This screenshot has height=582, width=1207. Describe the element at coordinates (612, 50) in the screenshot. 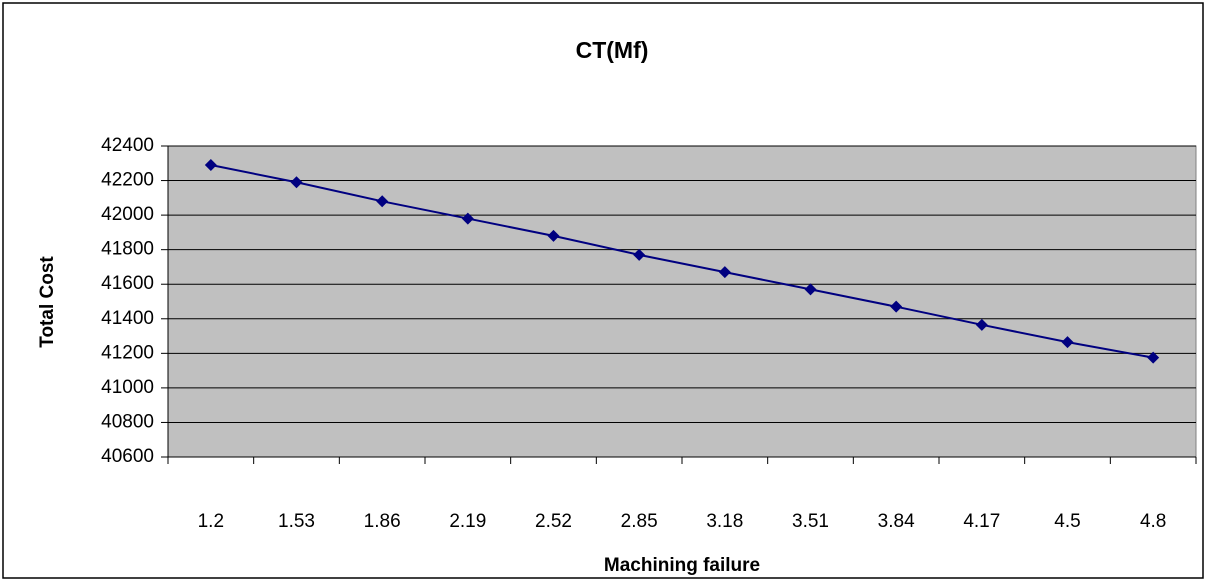

I see `chart-title: CT(Mf)` at that location.